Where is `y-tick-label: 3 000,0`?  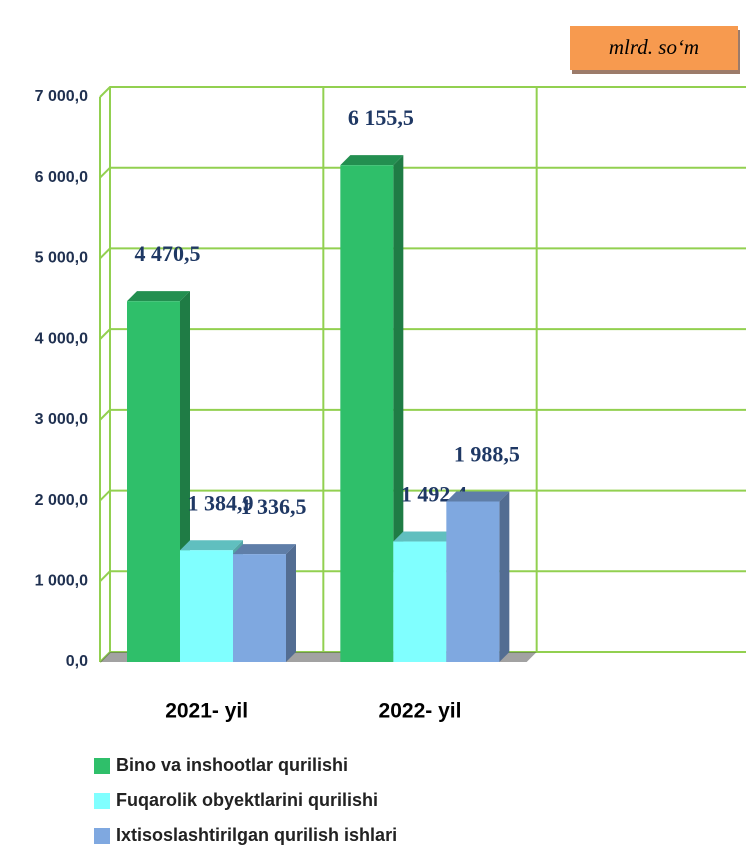
y-tick-label: 3 000,0 is located at coordinates (61, 419).